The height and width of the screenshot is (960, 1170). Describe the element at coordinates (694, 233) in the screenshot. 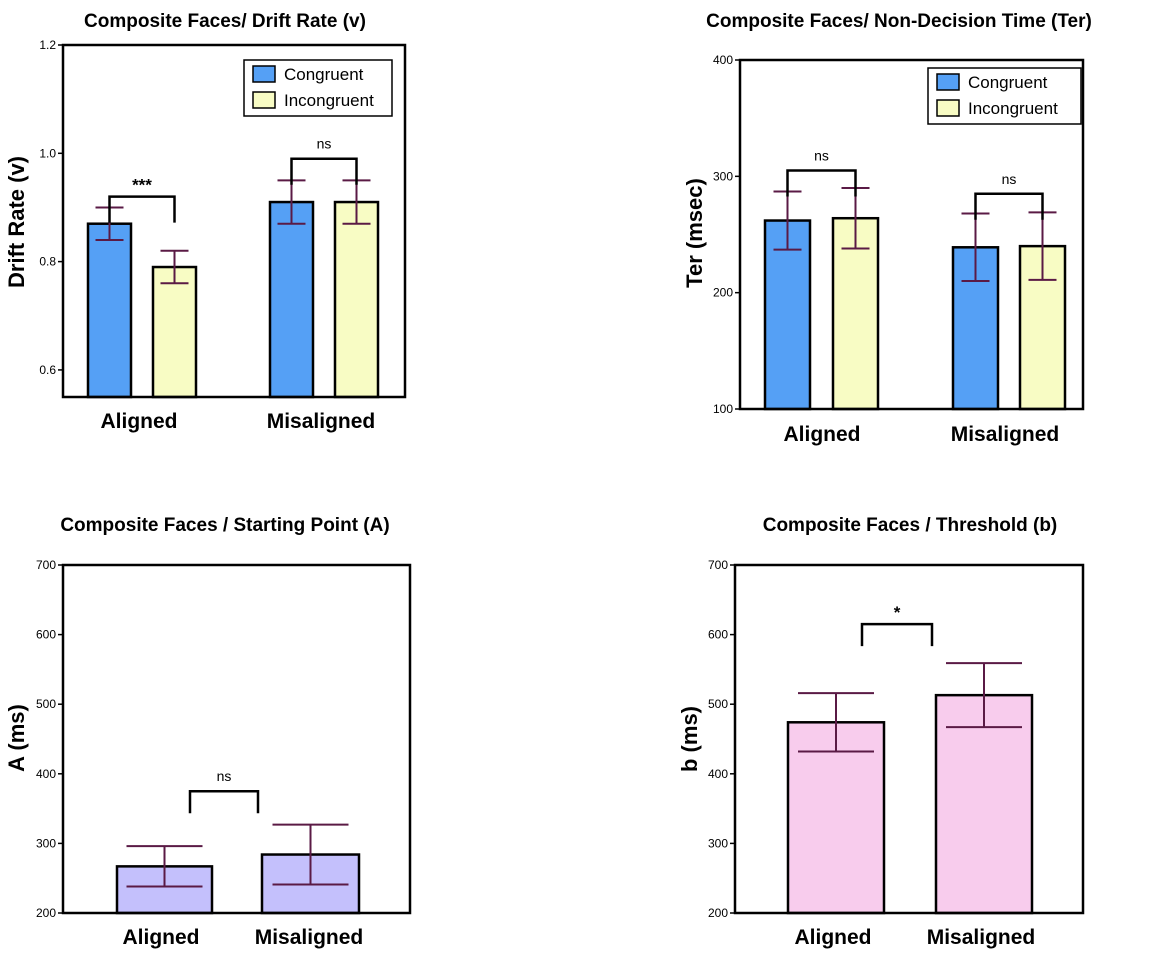

I see `y-axis-label: Ter (msec)` at that location.